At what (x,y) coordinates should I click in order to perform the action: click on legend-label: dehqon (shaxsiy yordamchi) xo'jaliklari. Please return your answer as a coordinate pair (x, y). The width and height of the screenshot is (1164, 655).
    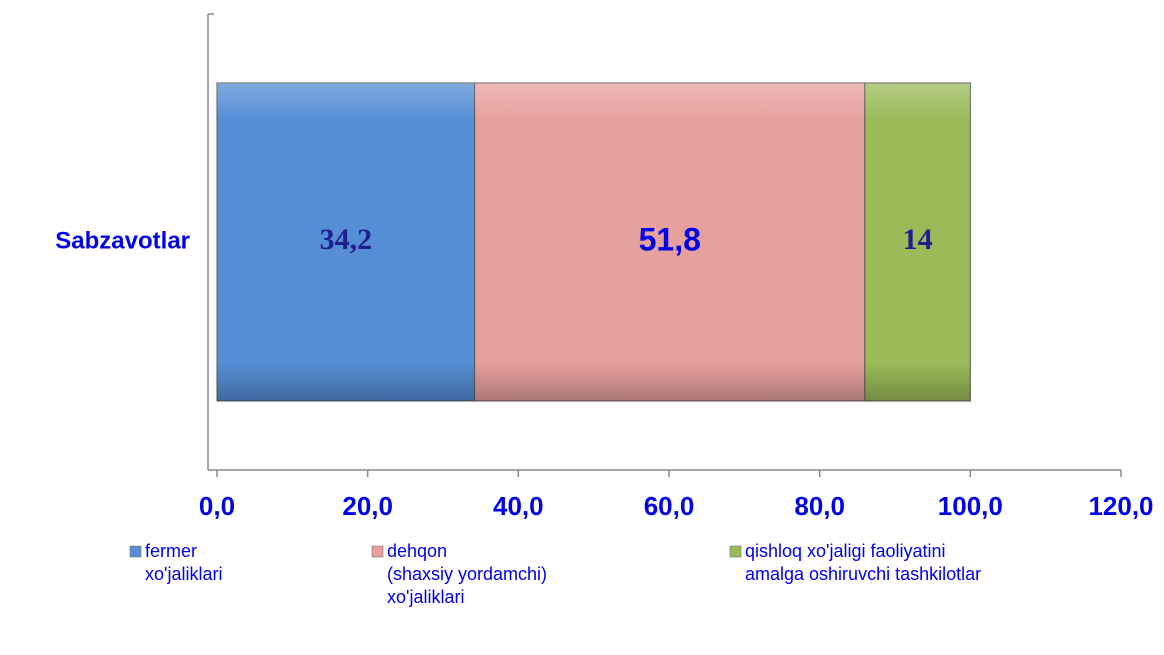
    Looking at the image, I should click on (467, 574).